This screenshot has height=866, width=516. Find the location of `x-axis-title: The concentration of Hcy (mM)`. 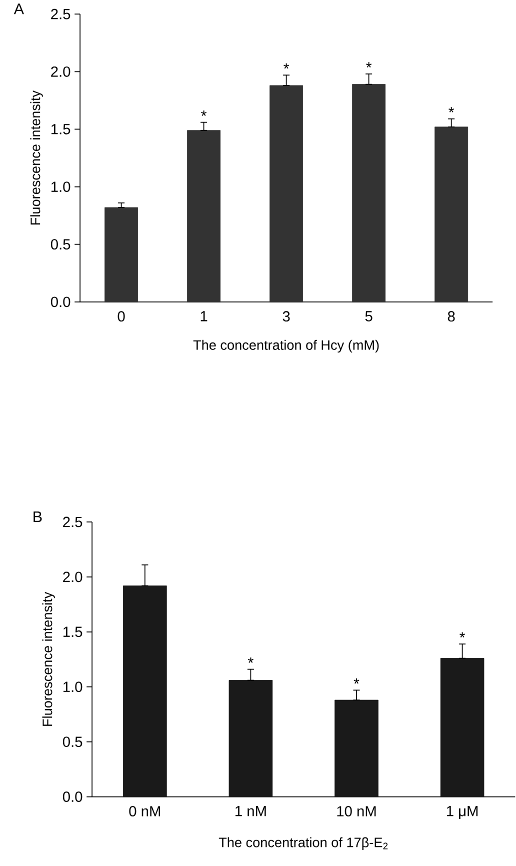

x-axis-title: The concentration of Hcy (mM) is located at coordinates (286, 346).